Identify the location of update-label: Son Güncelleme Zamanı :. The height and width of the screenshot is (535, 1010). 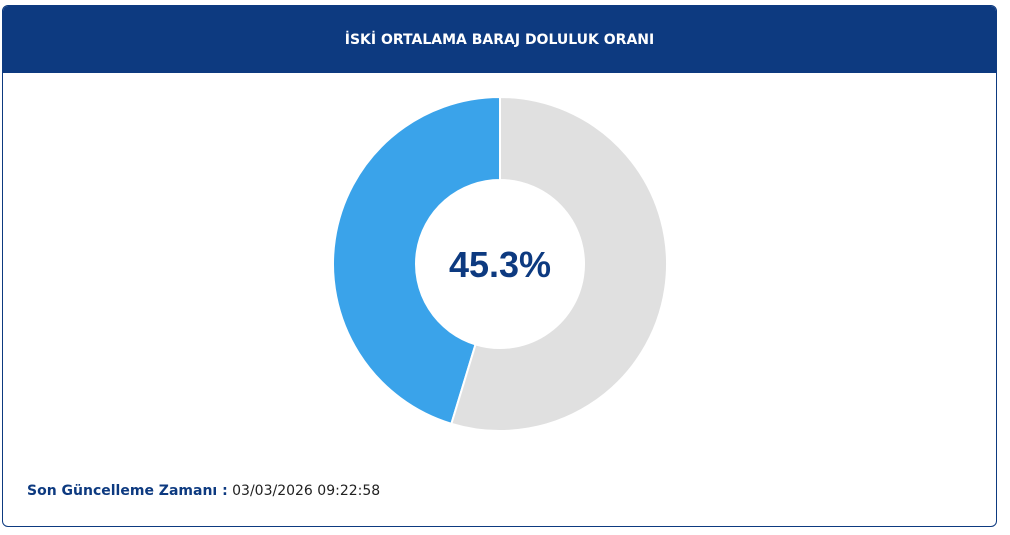
(127, 491).